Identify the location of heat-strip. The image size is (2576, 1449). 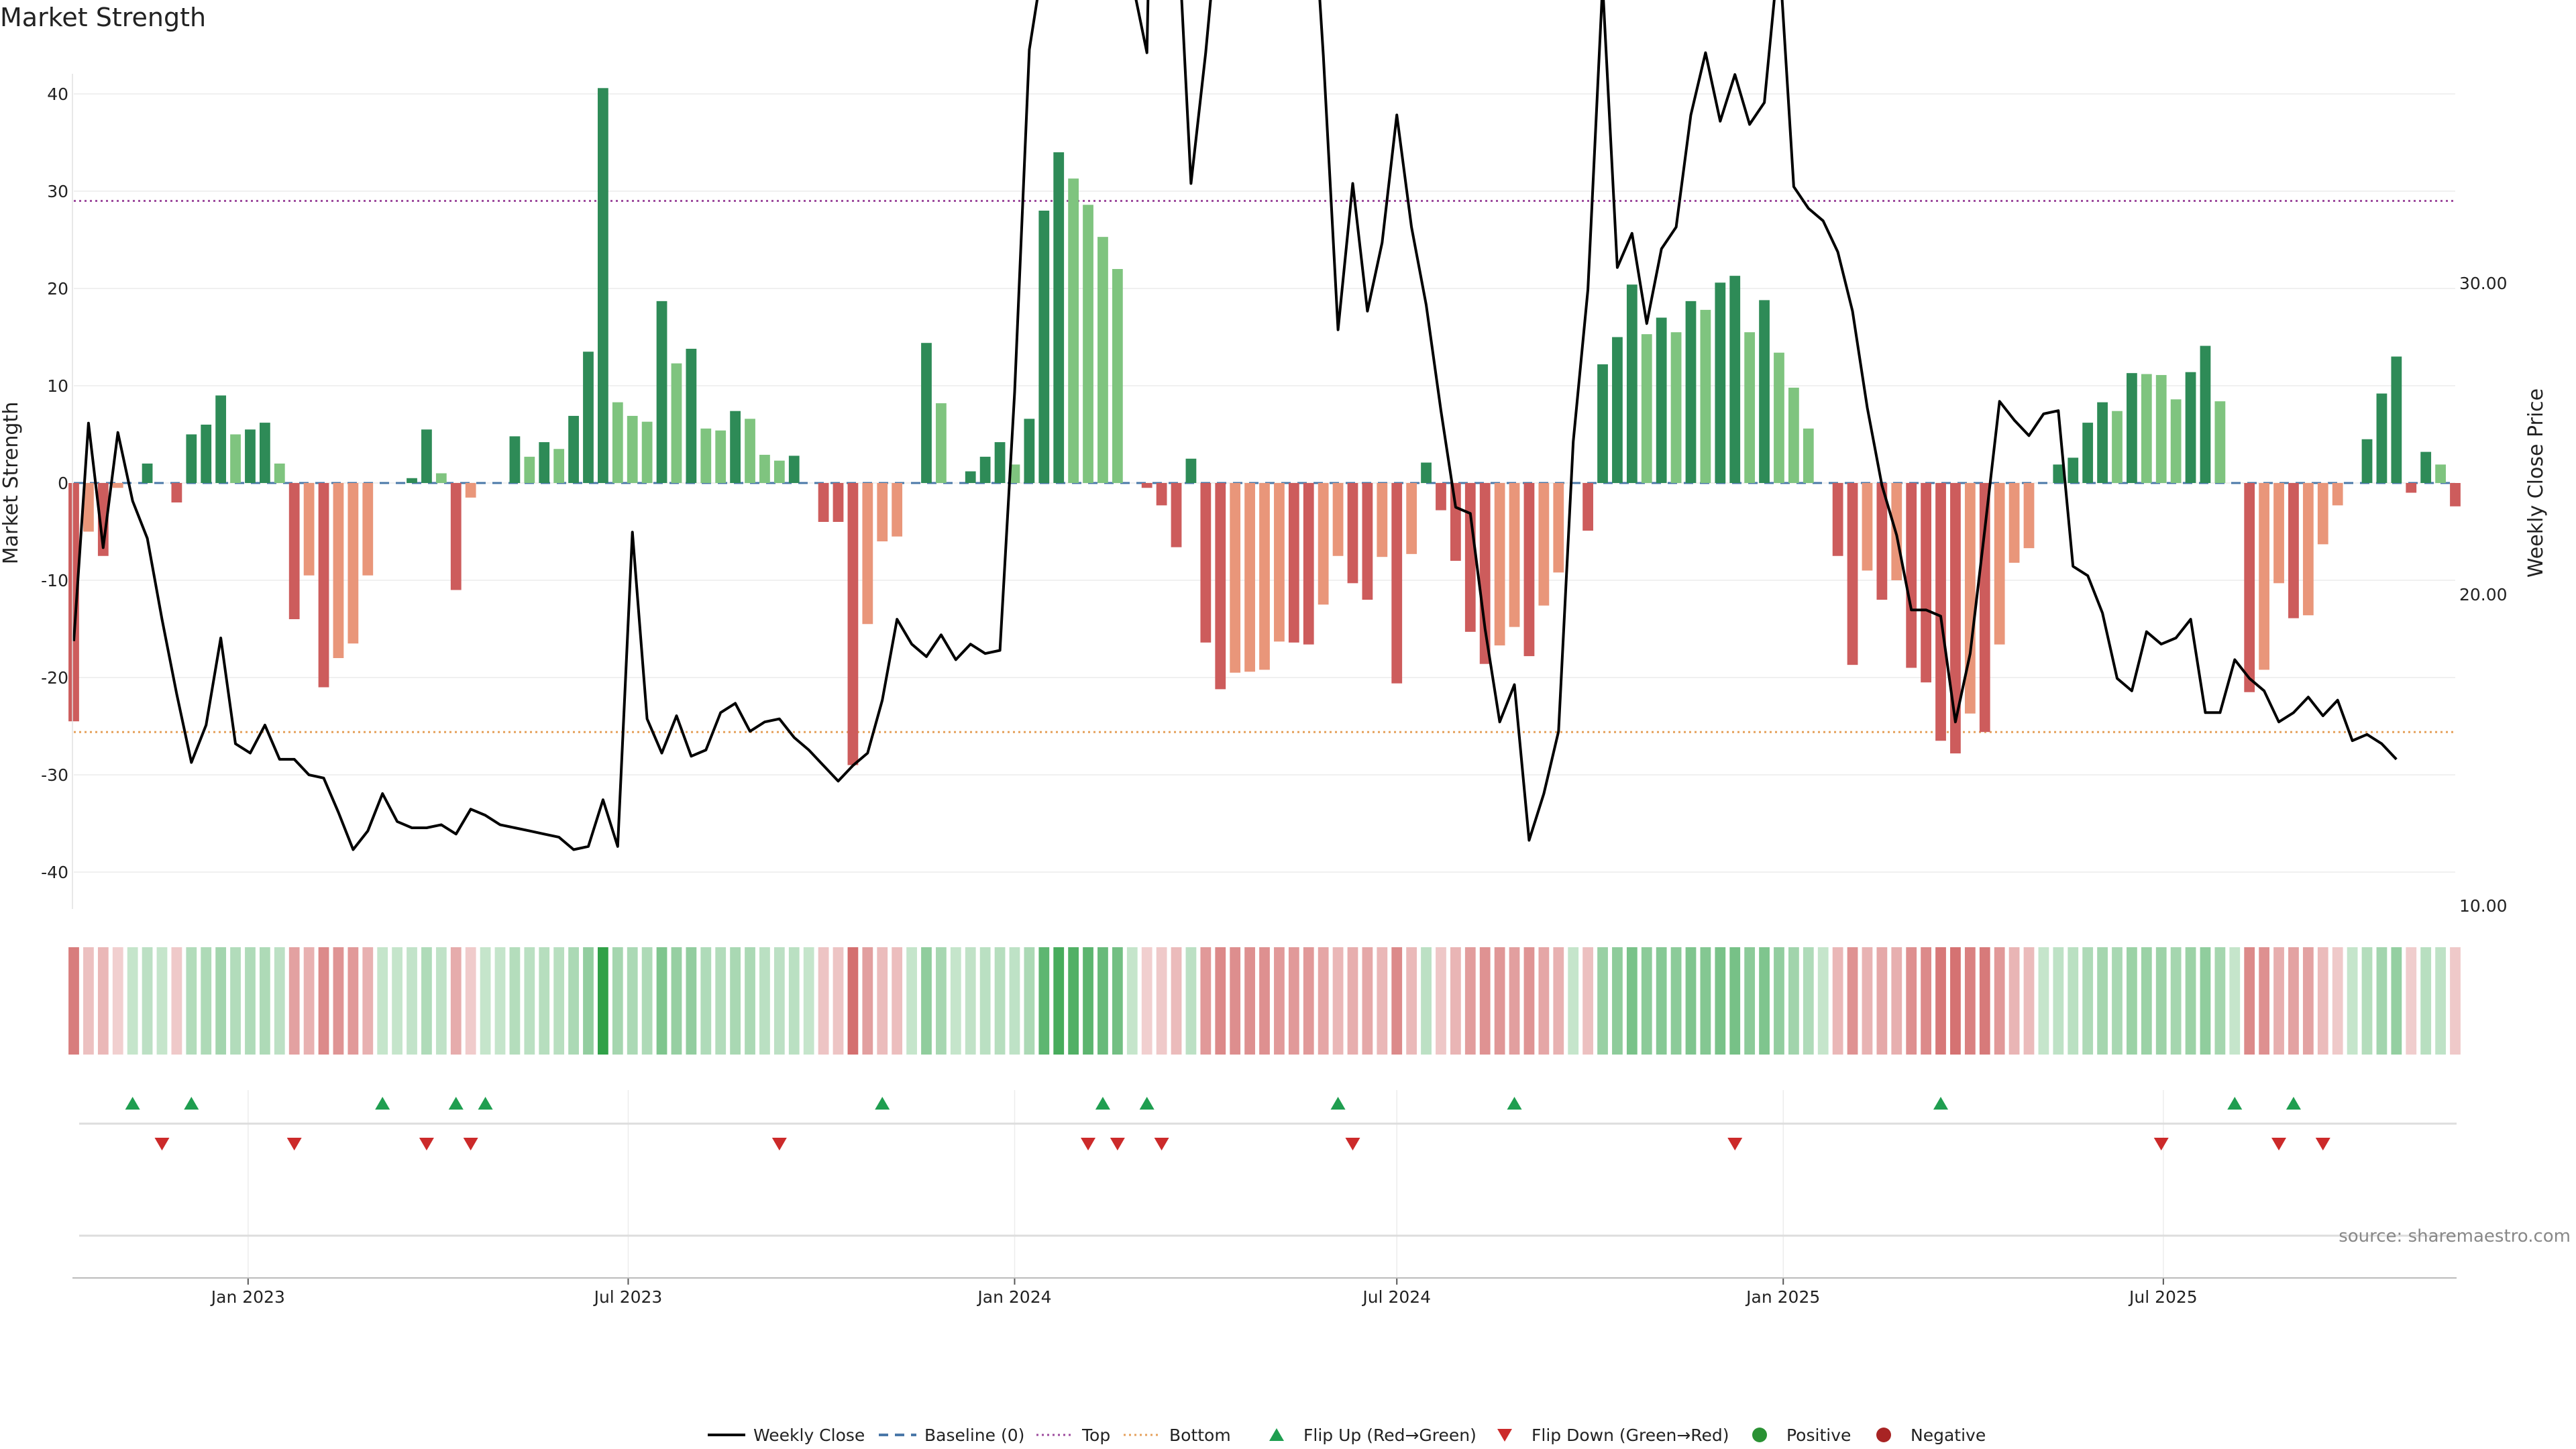
(1264, 1001).